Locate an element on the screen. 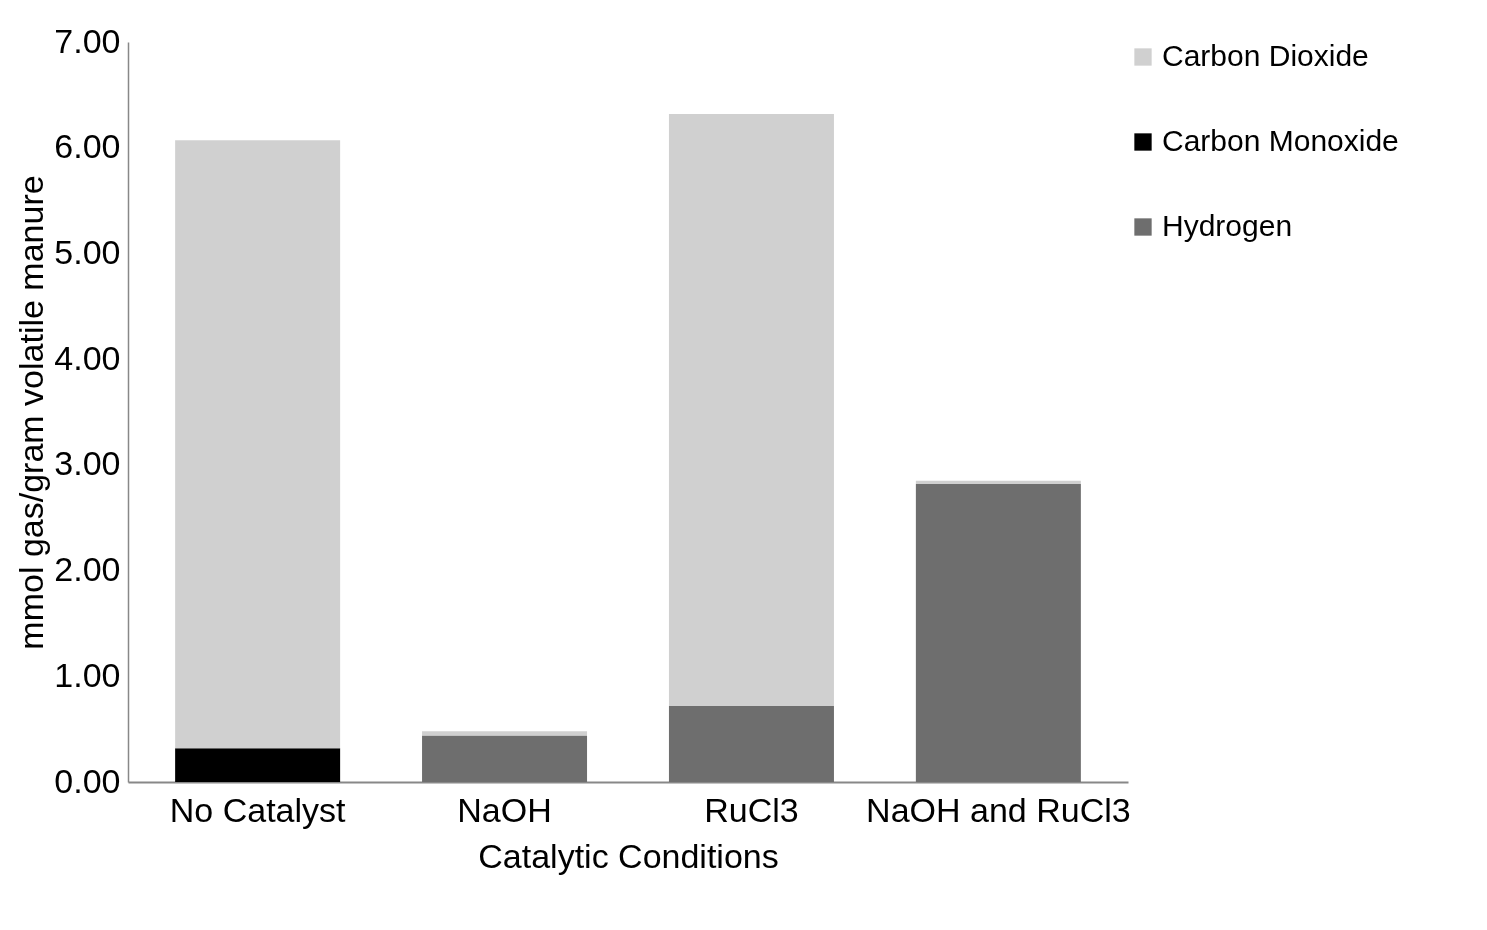  y-tick-label: 0.00 is located at coordinates (87, 780).